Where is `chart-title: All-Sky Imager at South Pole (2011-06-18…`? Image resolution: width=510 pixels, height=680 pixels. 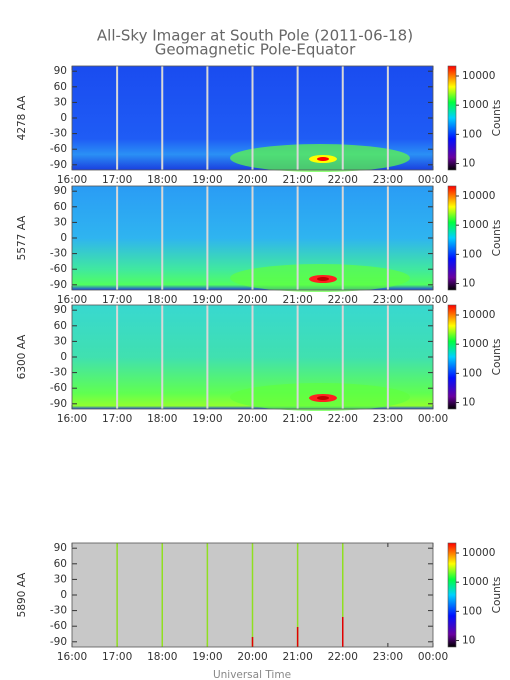
chart-title: All-Sky Imager at South Pole (2011-06-18… is located at coordinates (255, 36).